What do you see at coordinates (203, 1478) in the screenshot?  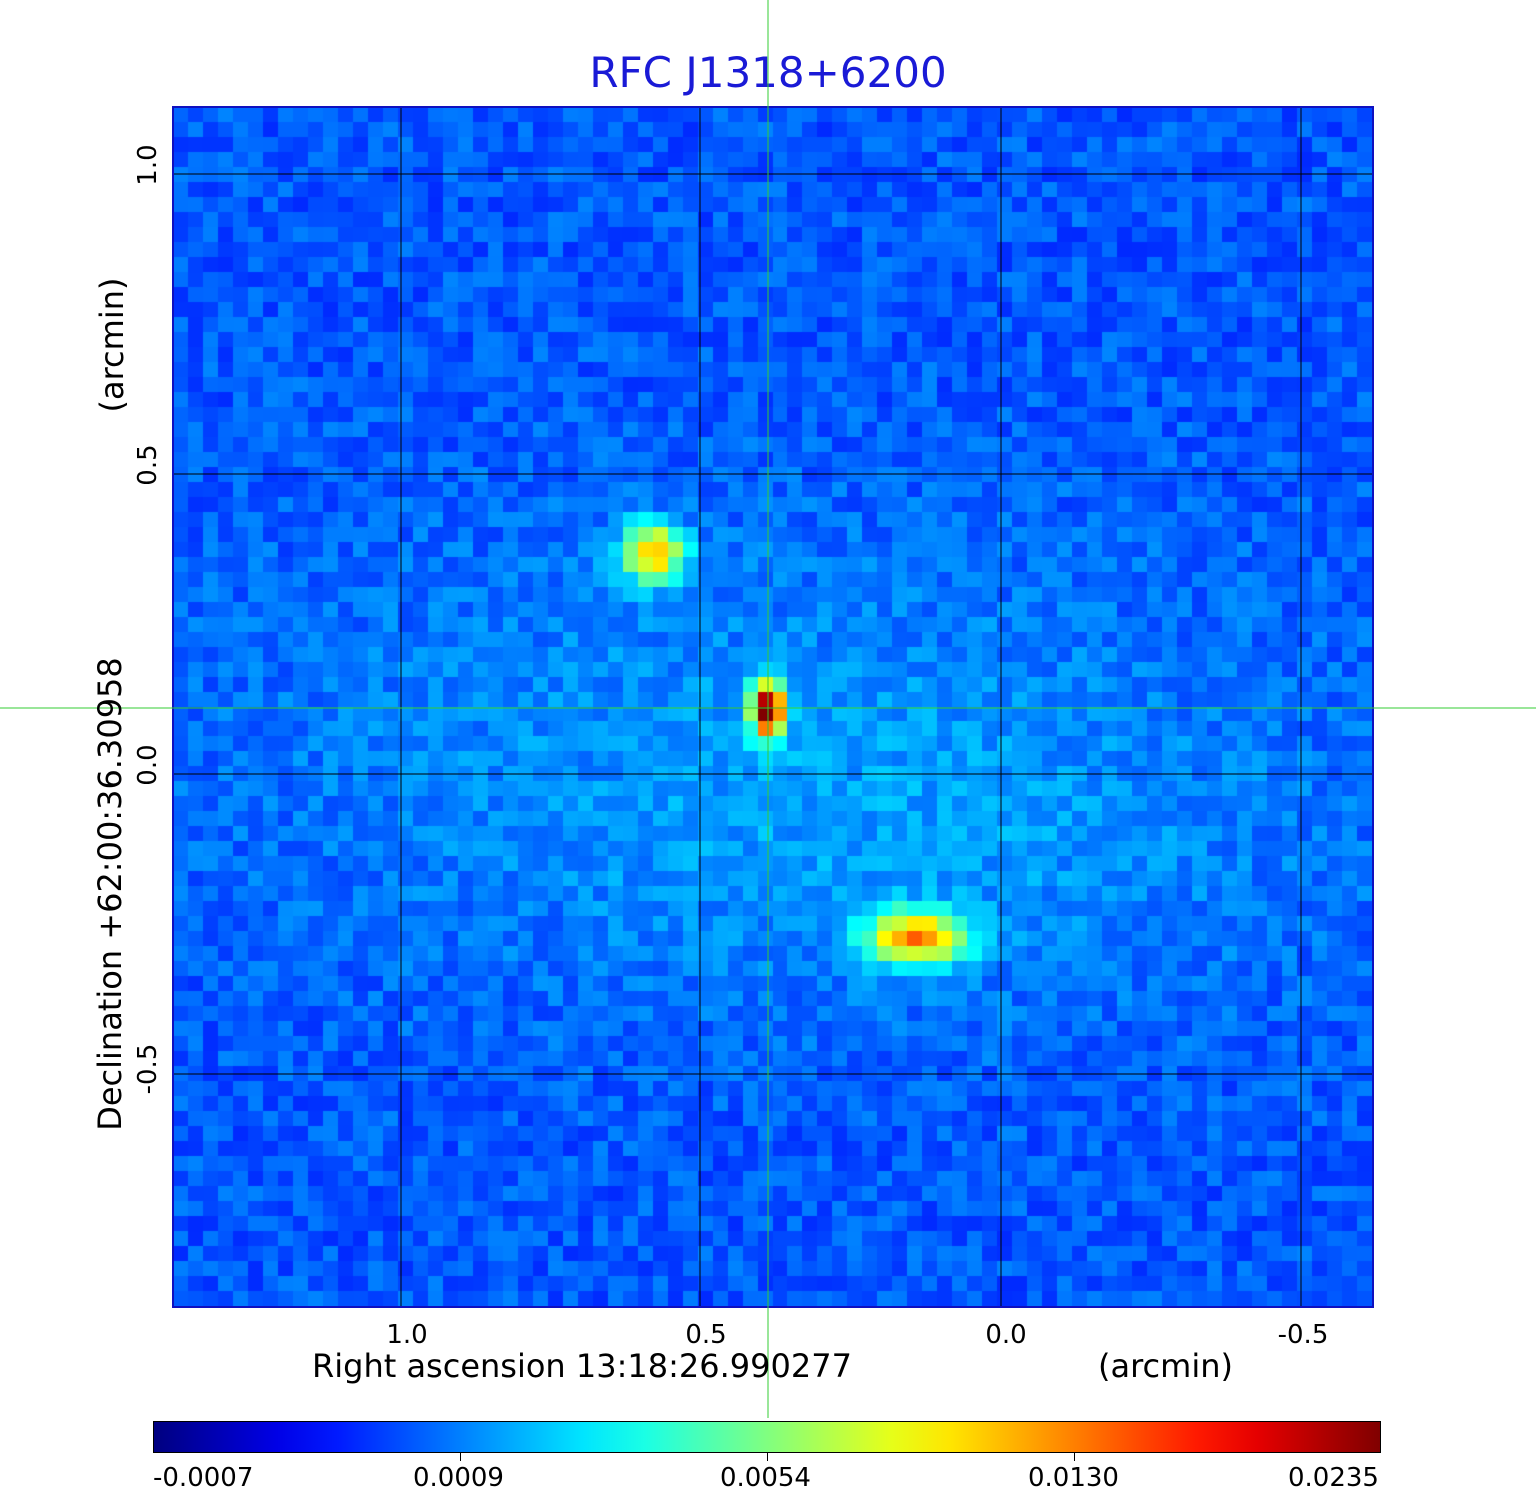 I see `colorbar-tick-label: -0.0007` at bounding box center [203, 1478].